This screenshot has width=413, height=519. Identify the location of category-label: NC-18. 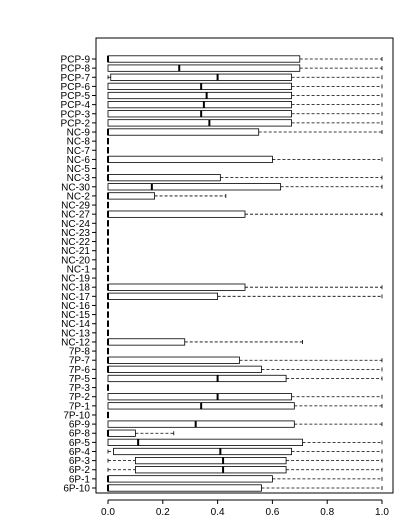
(75, 288).